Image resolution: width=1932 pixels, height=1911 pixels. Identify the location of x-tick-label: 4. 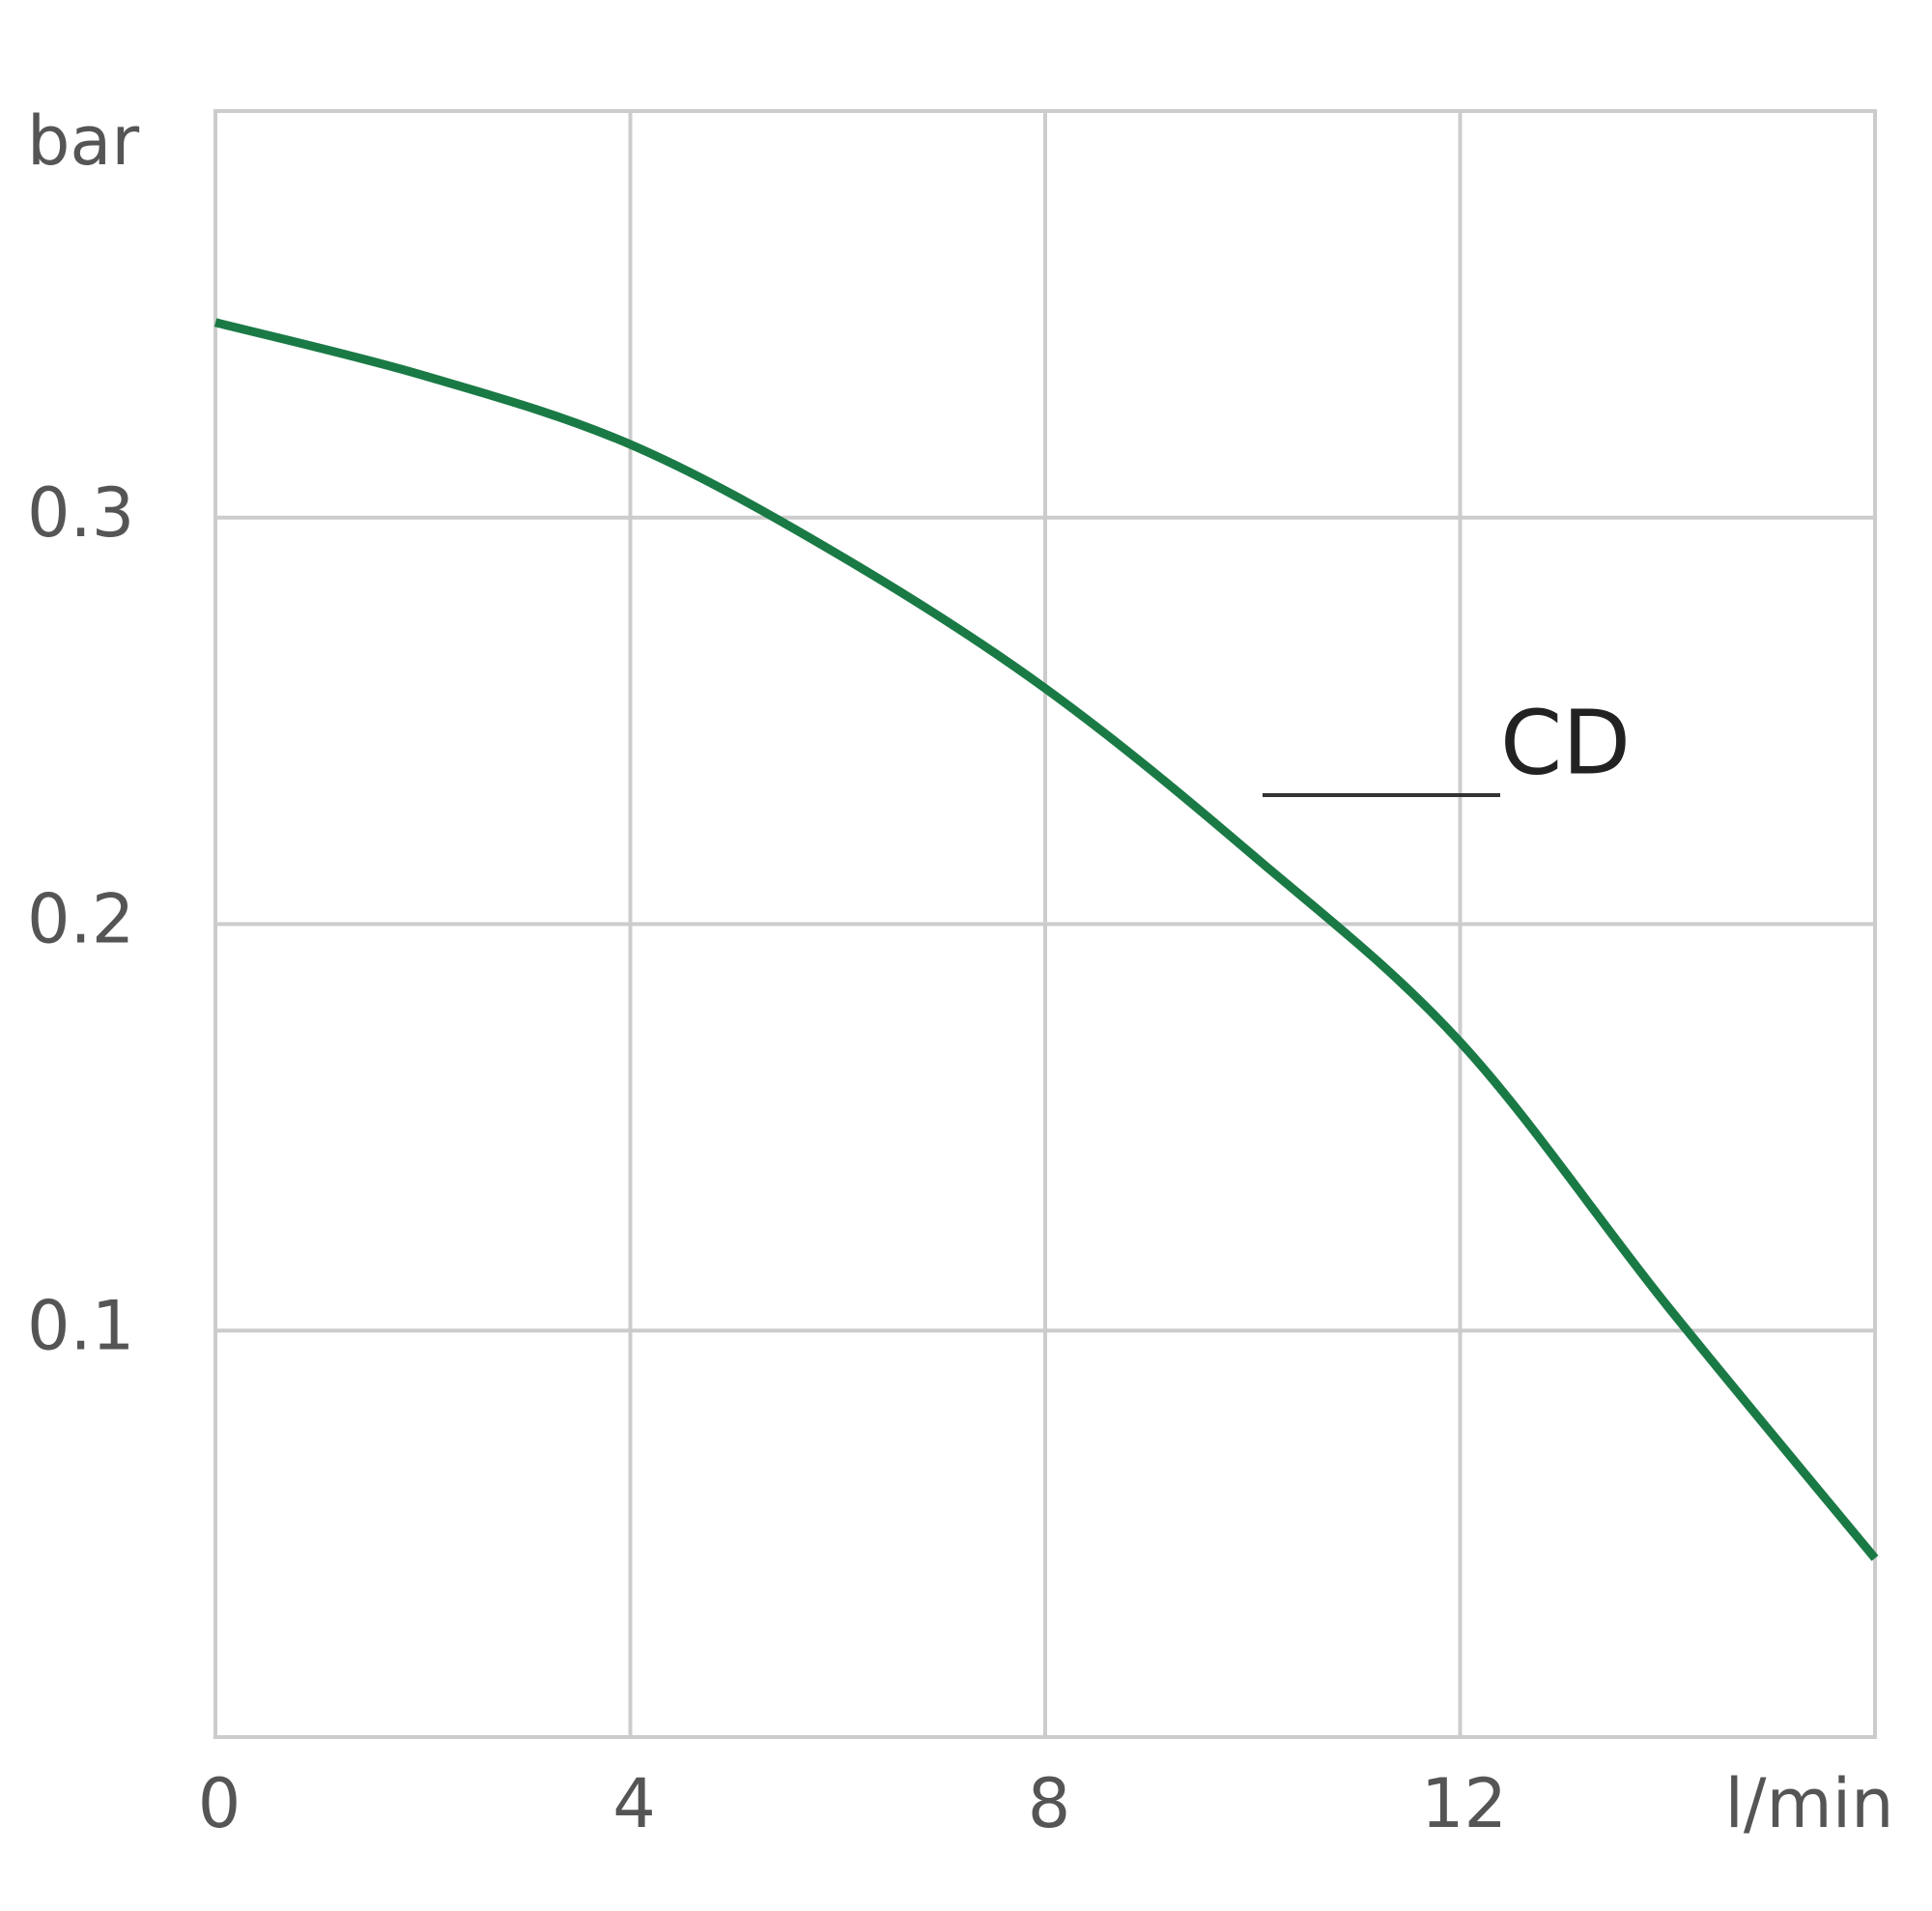
(634, 1803).